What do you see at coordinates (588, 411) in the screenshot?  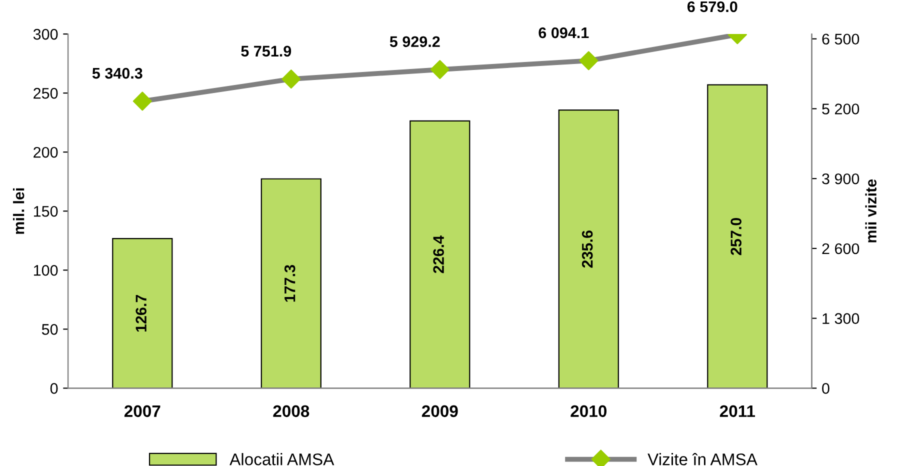 I see `x-tick-label: 2010` at bounding box center [588, 411].